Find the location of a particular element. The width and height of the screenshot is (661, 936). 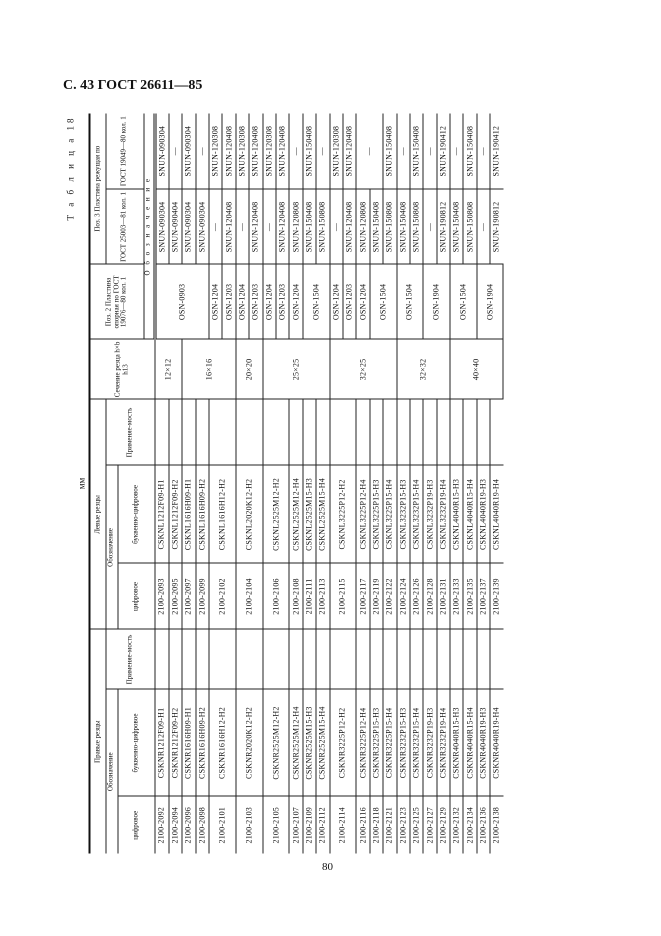

right-alphanumeric-cell: CSKNR2525M12-H2 is located at coordinates (275, 742).